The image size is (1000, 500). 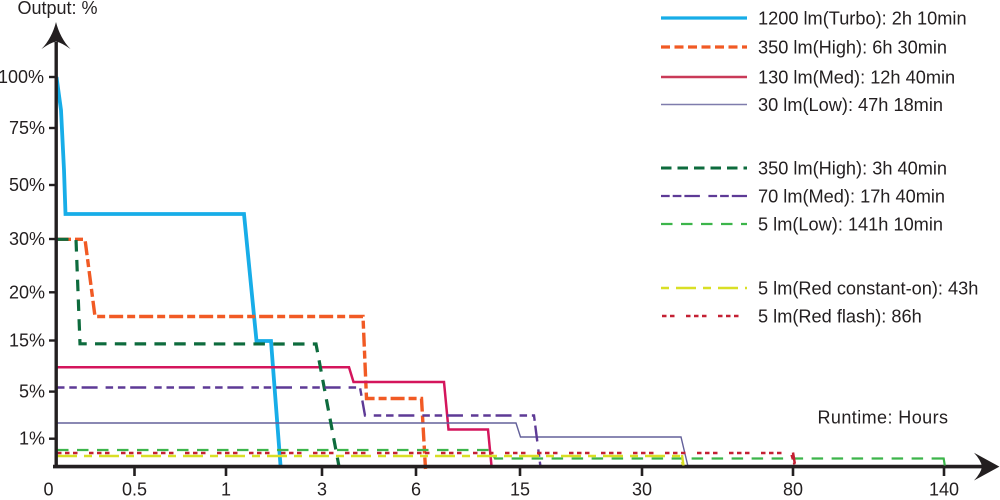 What do you see at coordinates (134, 490) in the screenshot?
I see `svg-text: 0.5` at bounding box center [134, 490].